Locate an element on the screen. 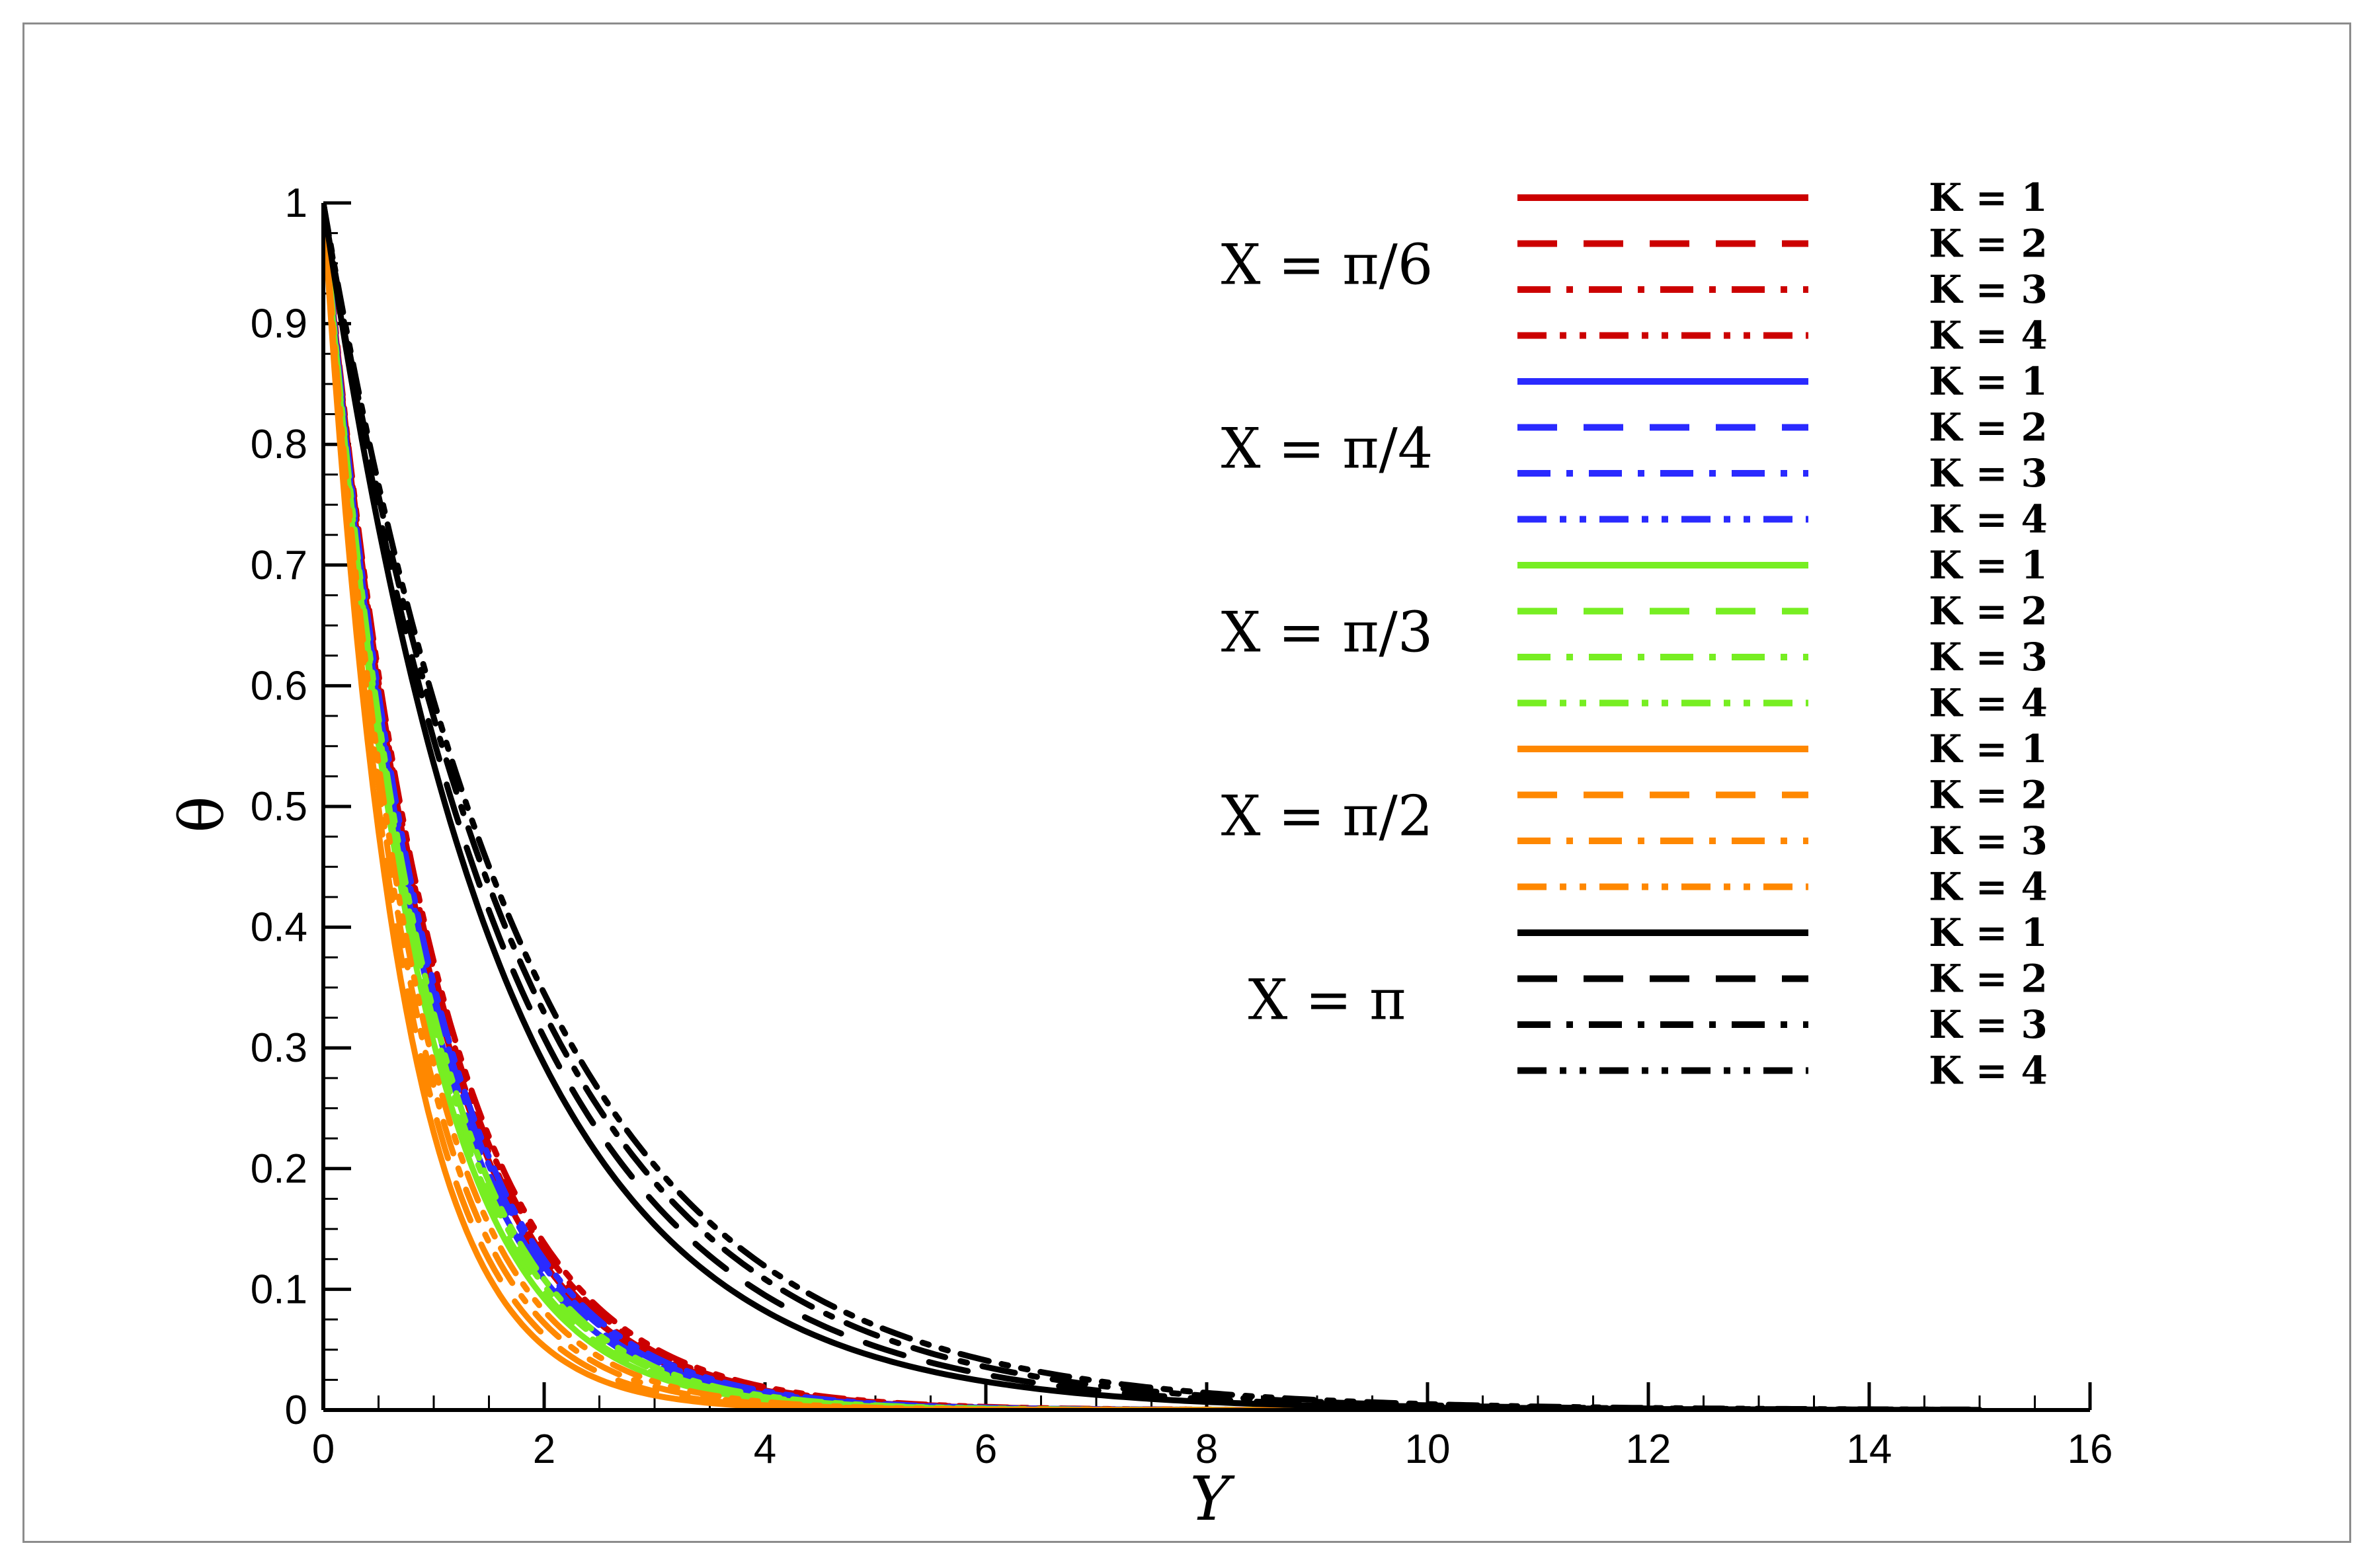 The height and width of the screenshot is (1568, 2375). y-axis-title: θ is located at coordinates (202, 814).